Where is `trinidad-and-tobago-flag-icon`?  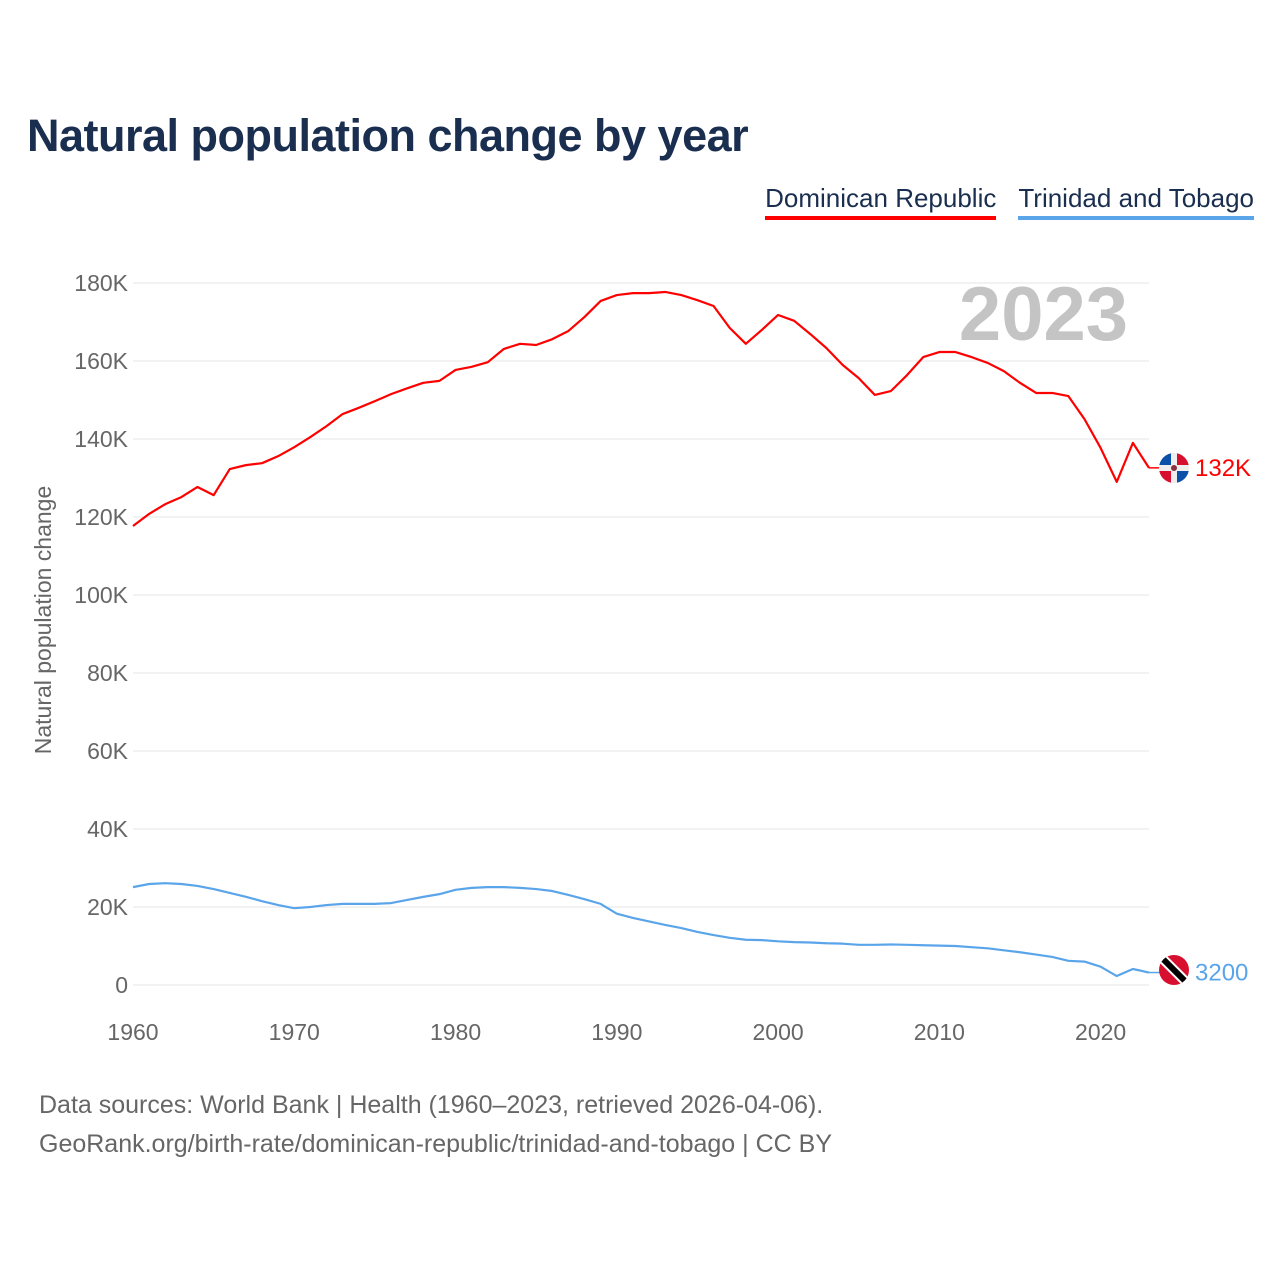
trinidad-and-tobago-flag-icon is located at coordinates (1174, 970).